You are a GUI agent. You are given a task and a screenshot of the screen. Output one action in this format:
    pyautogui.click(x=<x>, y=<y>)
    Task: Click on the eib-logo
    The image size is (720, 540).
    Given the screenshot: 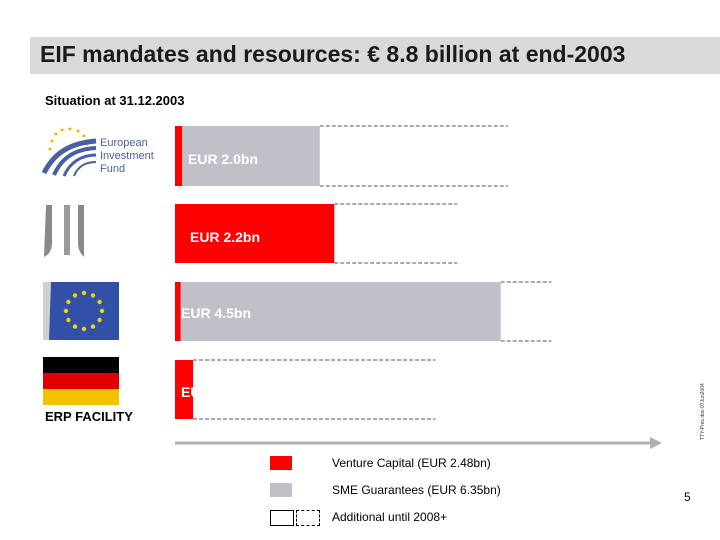 What is the action you would take?
    pyautogui.click(x=65, y=230)
    